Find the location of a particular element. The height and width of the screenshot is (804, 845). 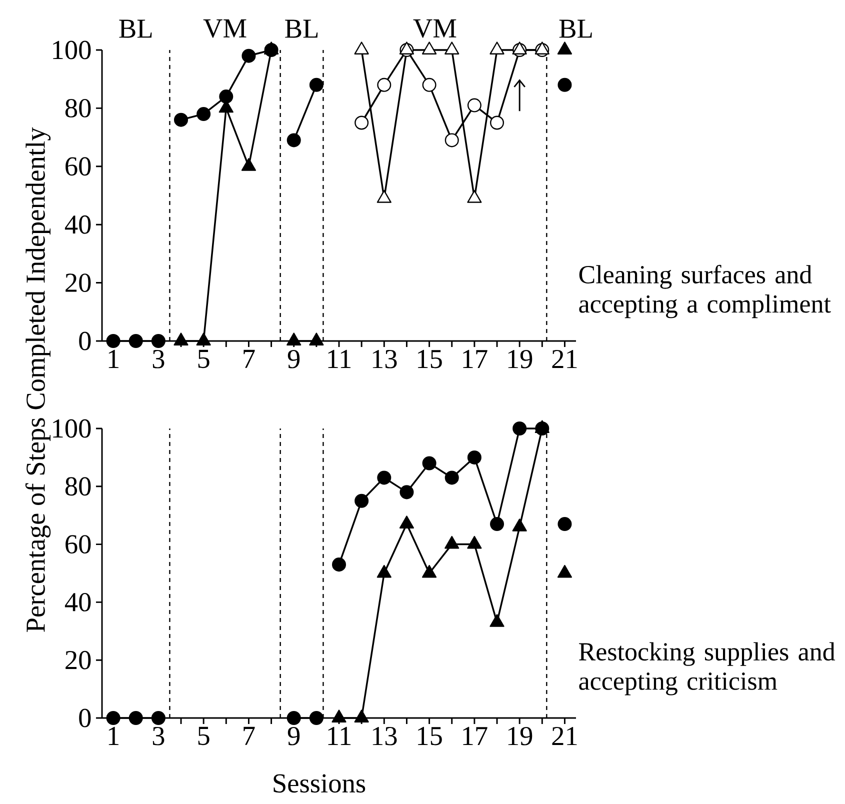

text: Restocking supplies and accepting criticism is located at coordinates (707, 669).